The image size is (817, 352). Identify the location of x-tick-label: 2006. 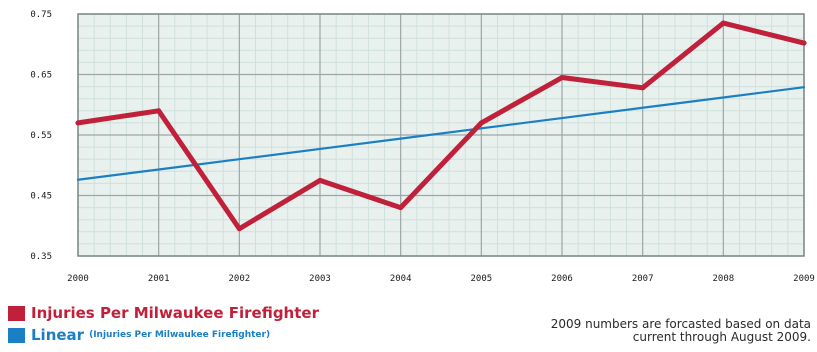
(562, 279).